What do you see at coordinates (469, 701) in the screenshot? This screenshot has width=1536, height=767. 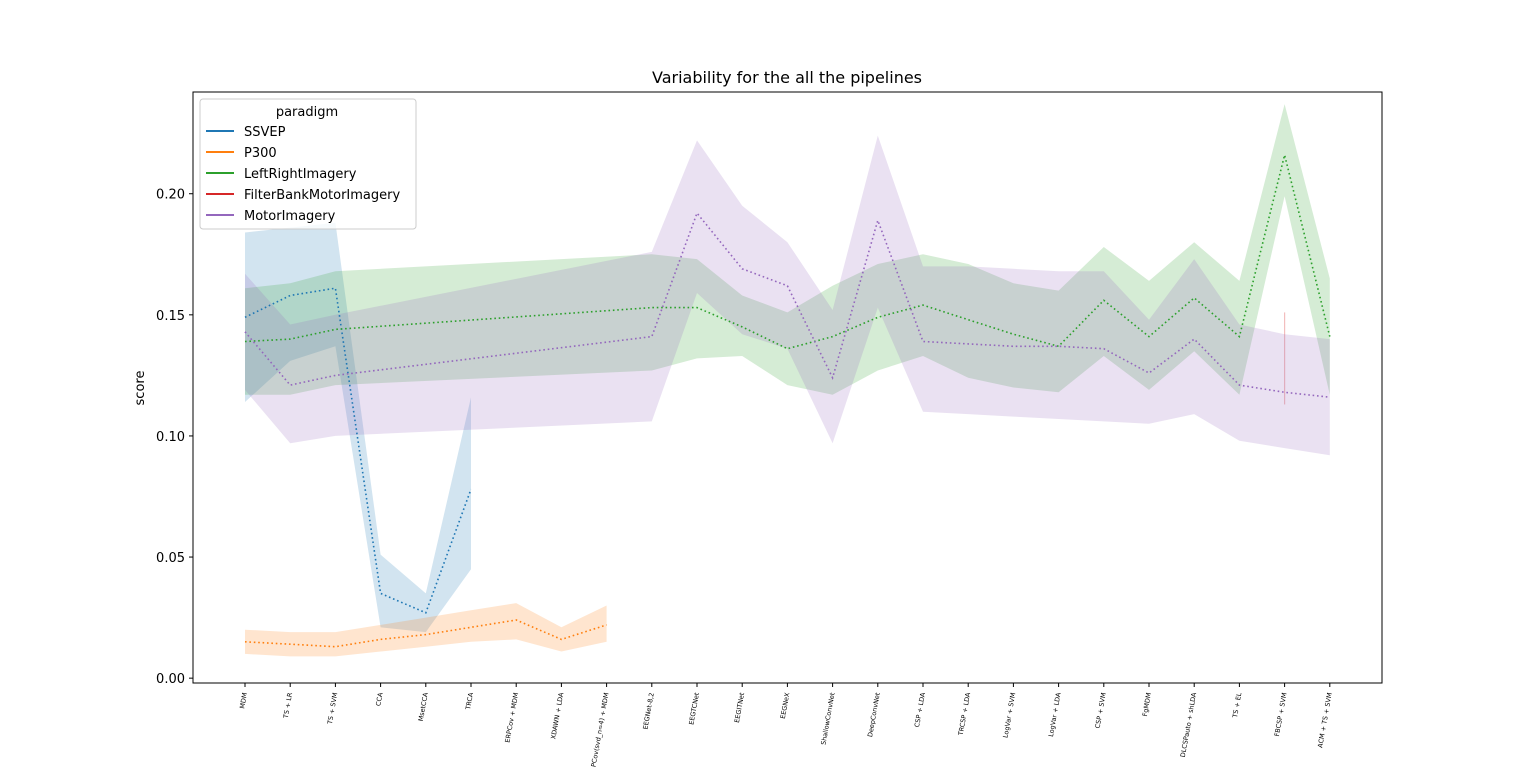 I see `x-tick-label: TRCA` at bounding box center [469, 701].